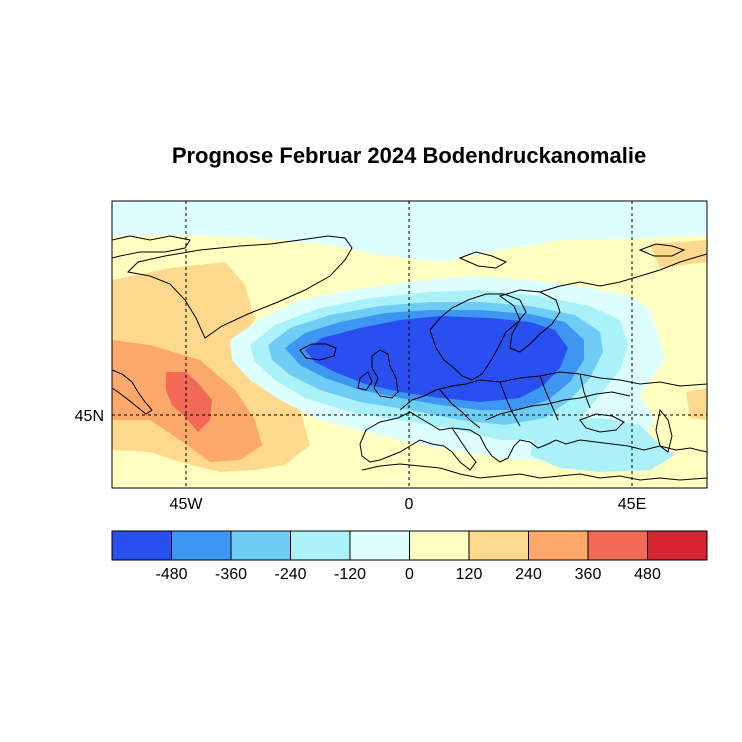  Describe the element at coordinates (409, 574) in the screenshot. I see `colorbar-tick-label: 0` at that location.